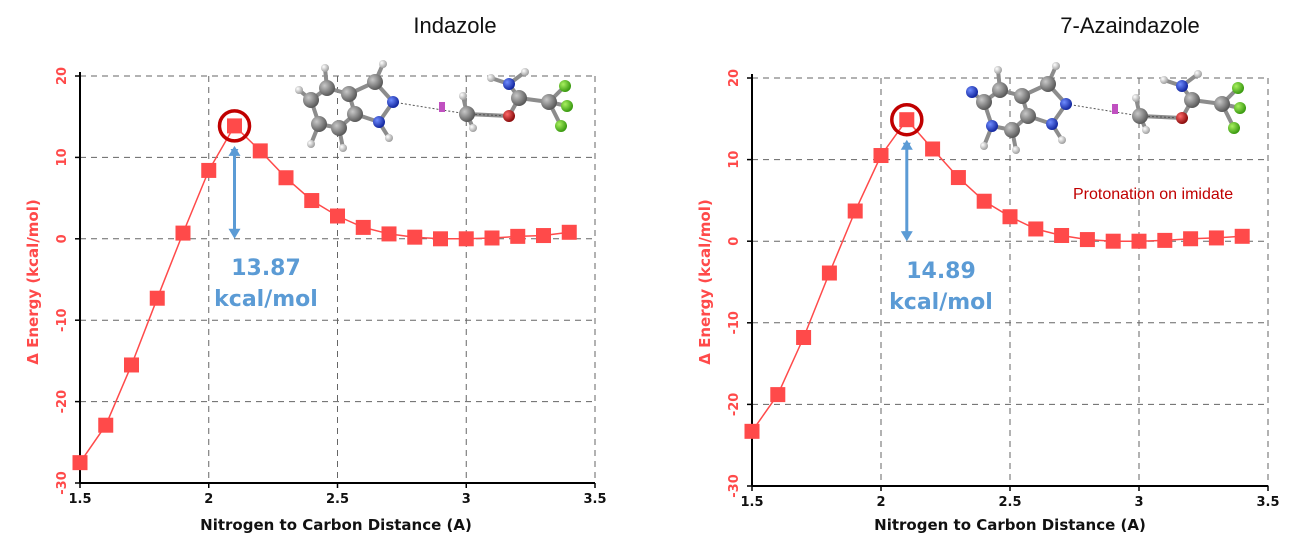  What do you see at coordinates (62, 320) in the screenshot?
I see `y-tick-label: -10` at bounding box center [62, 320].